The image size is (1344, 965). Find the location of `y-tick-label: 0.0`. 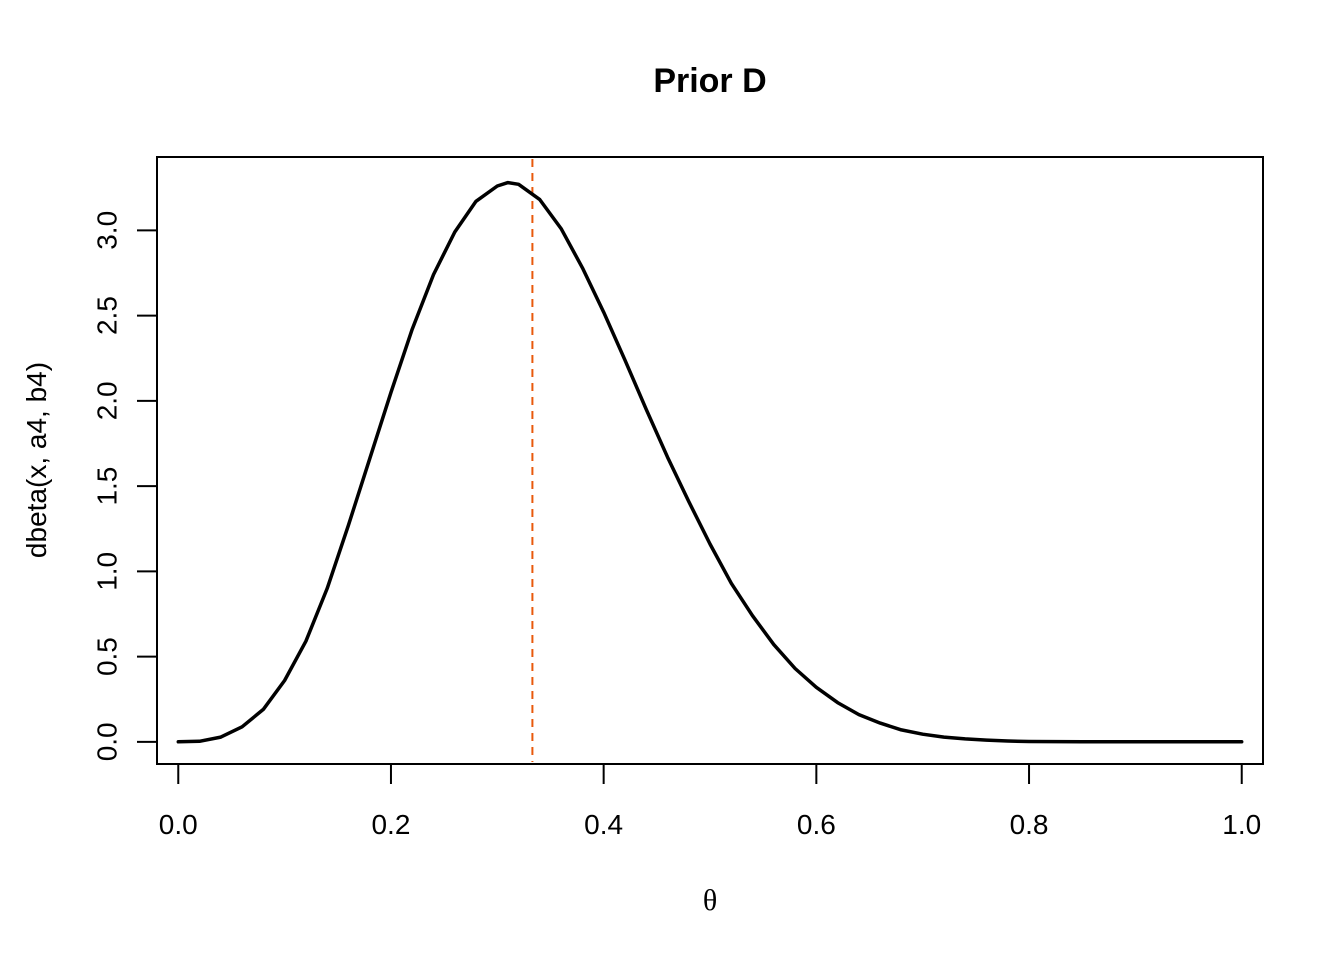

y-tick-label: 0.0 is located at coordinates (106, 741).